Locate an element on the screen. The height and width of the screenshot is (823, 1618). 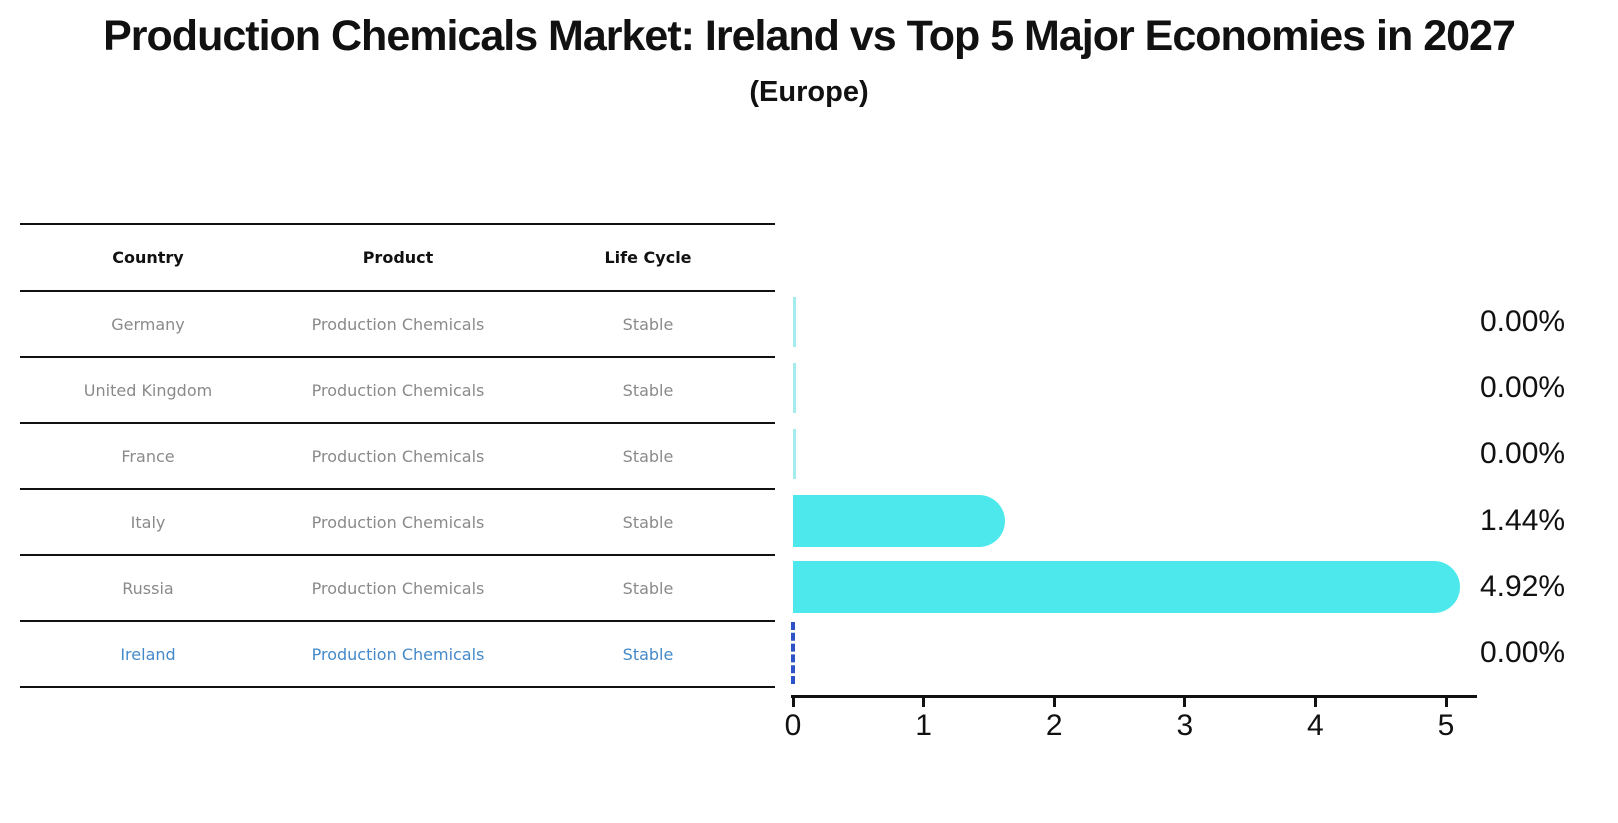
chart-subtitle: (Europe) is located at coordinates (809, 92).